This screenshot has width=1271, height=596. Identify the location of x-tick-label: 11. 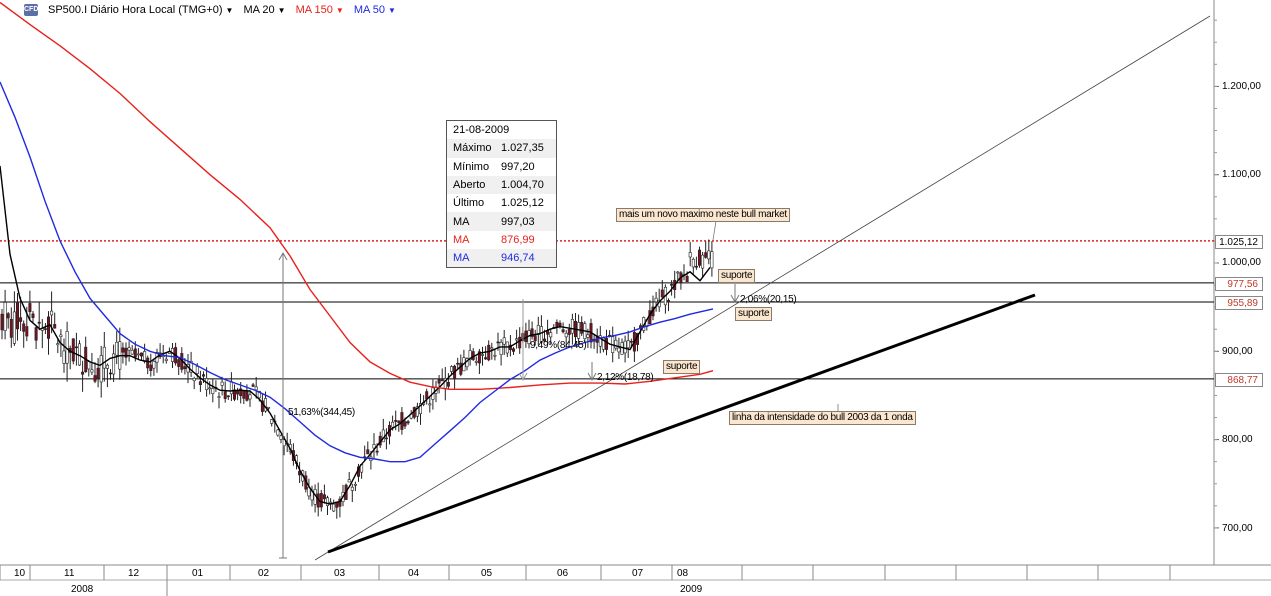
(69, 573).